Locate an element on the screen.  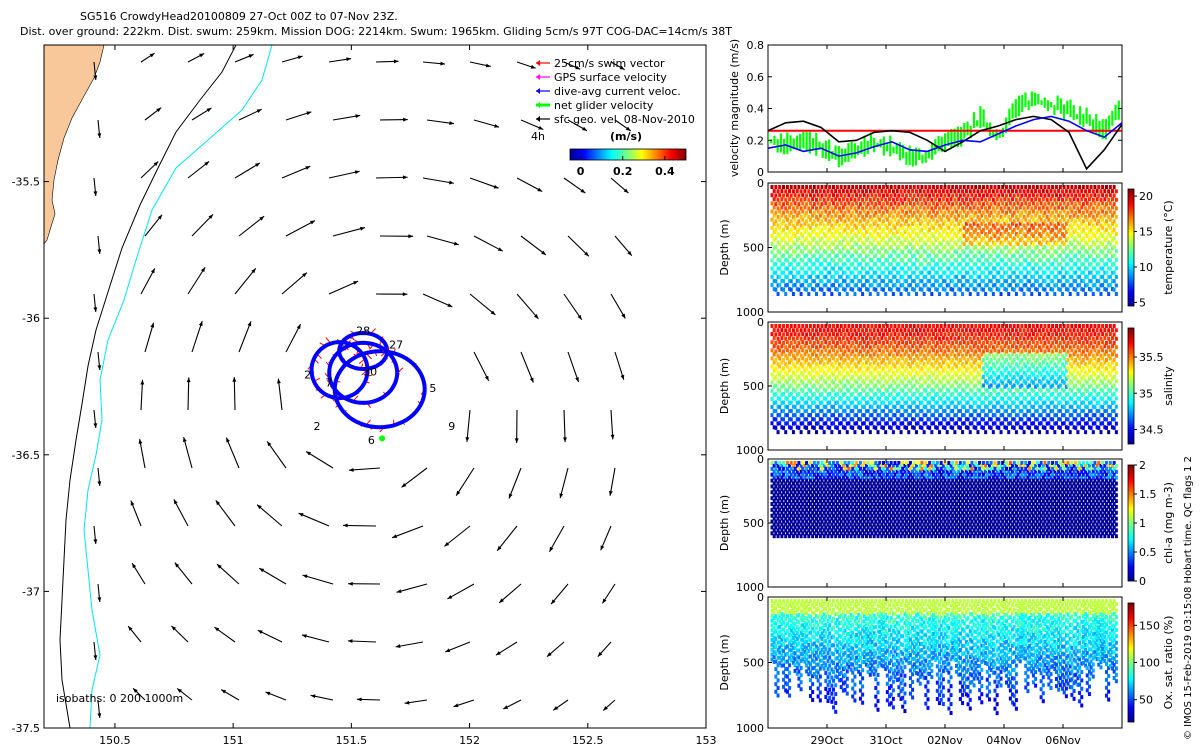
geostrophic-speed-line is located at coordinates (945, 143).